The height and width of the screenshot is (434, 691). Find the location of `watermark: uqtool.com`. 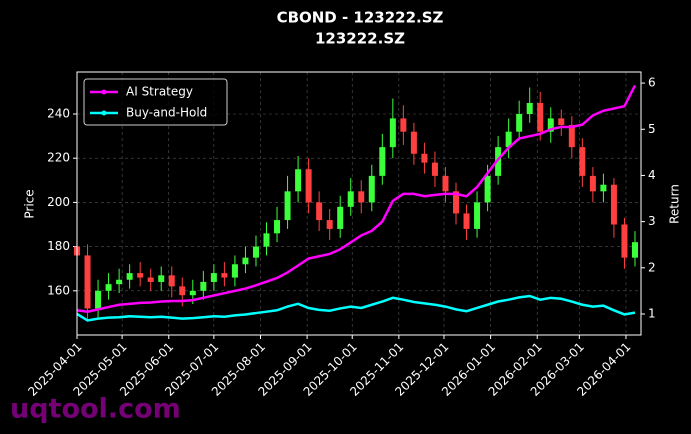

watermark: uqtool.com is located at coordinates (95, 409).